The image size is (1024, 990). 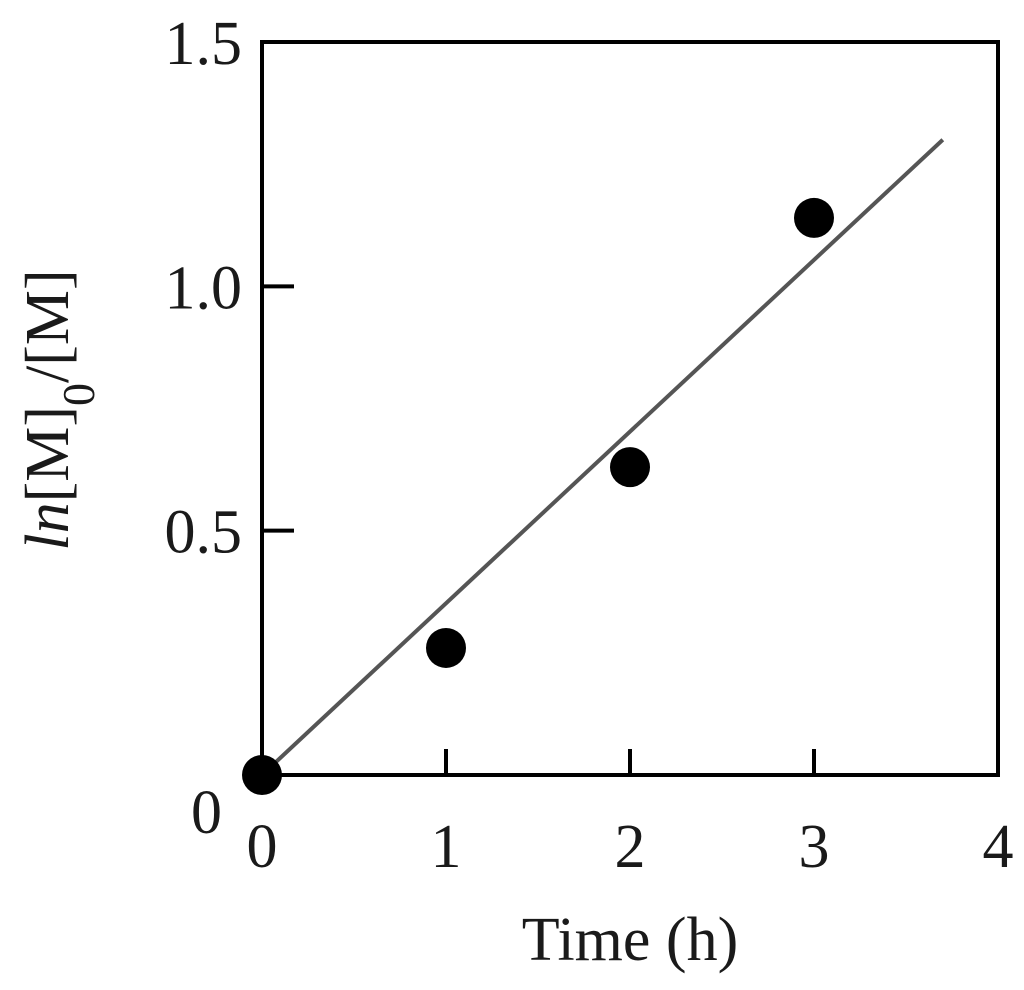 What do you see at coordinates (204, 533) in the screenshot?
I see `y-tick-label: 0.5` at bounding box center [204, 533].